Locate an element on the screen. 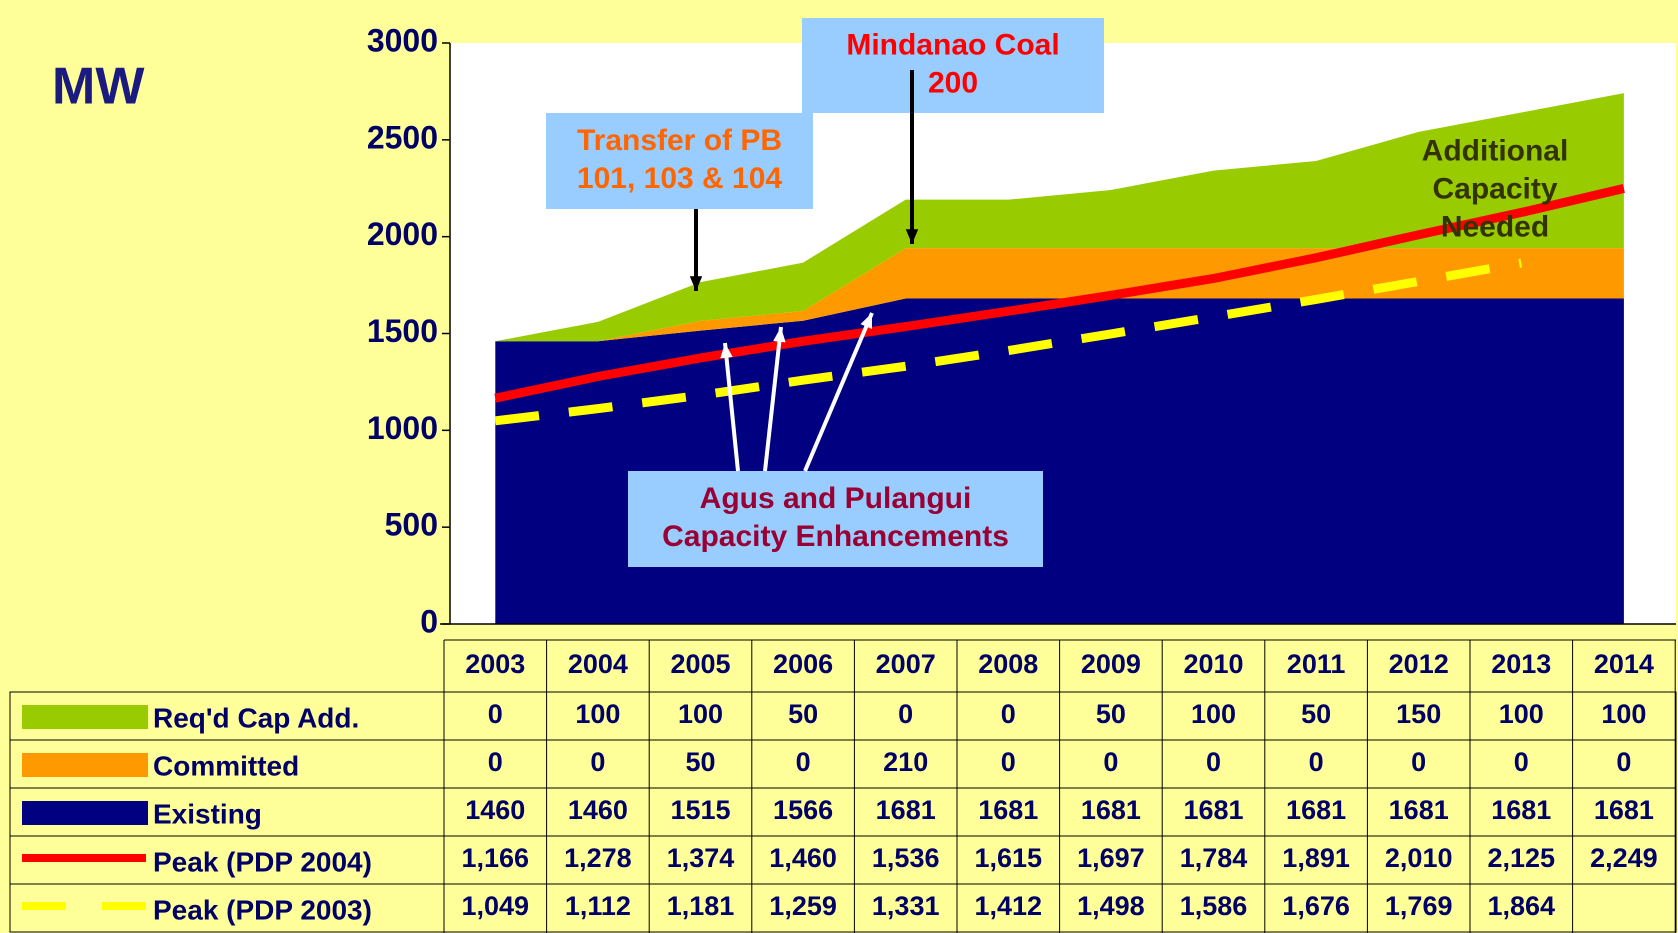 The height and width of the screenshot is (933, 1678). legend-label: Peak (PDP 2003) is located at coordinates (262, 909).